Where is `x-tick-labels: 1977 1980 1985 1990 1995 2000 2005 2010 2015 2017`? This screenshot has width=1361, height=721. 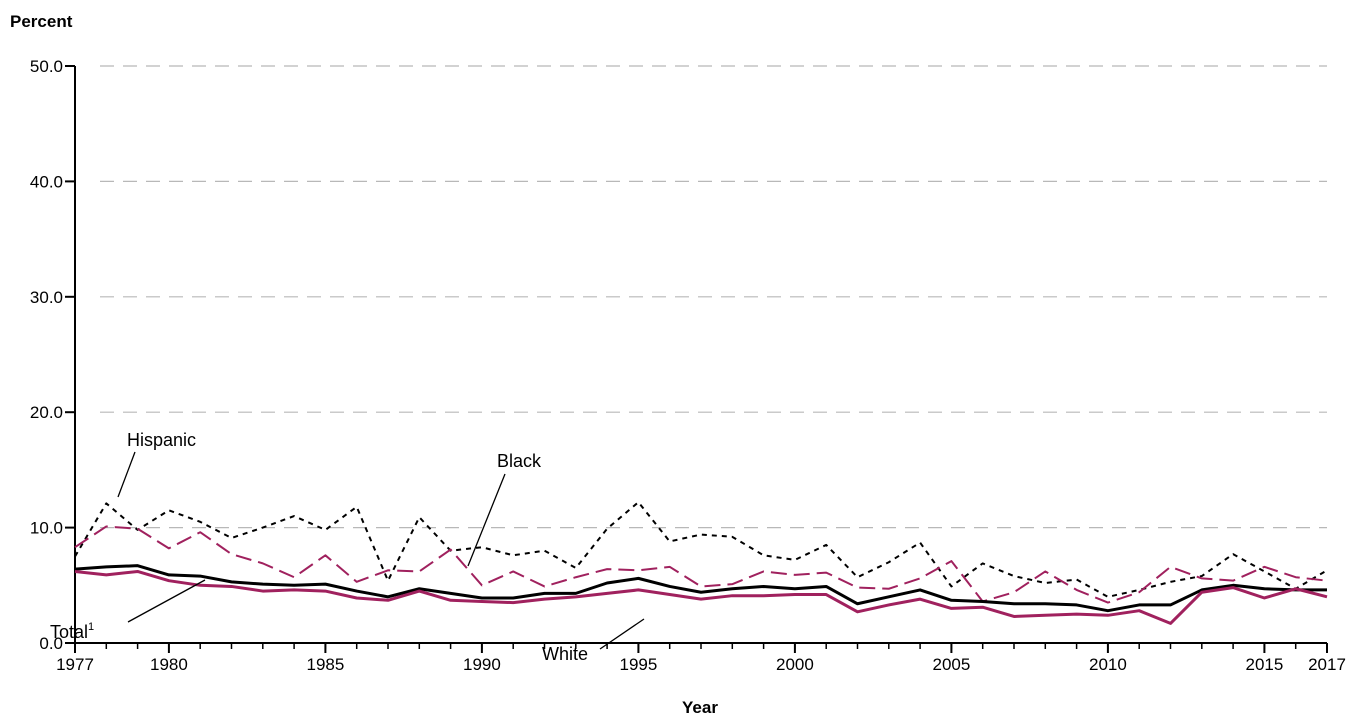
x-tick-labels: 1977 1980 1985 1990 1995 2000 2005 2010 2015 2017 is located at coordinates (701, 658).